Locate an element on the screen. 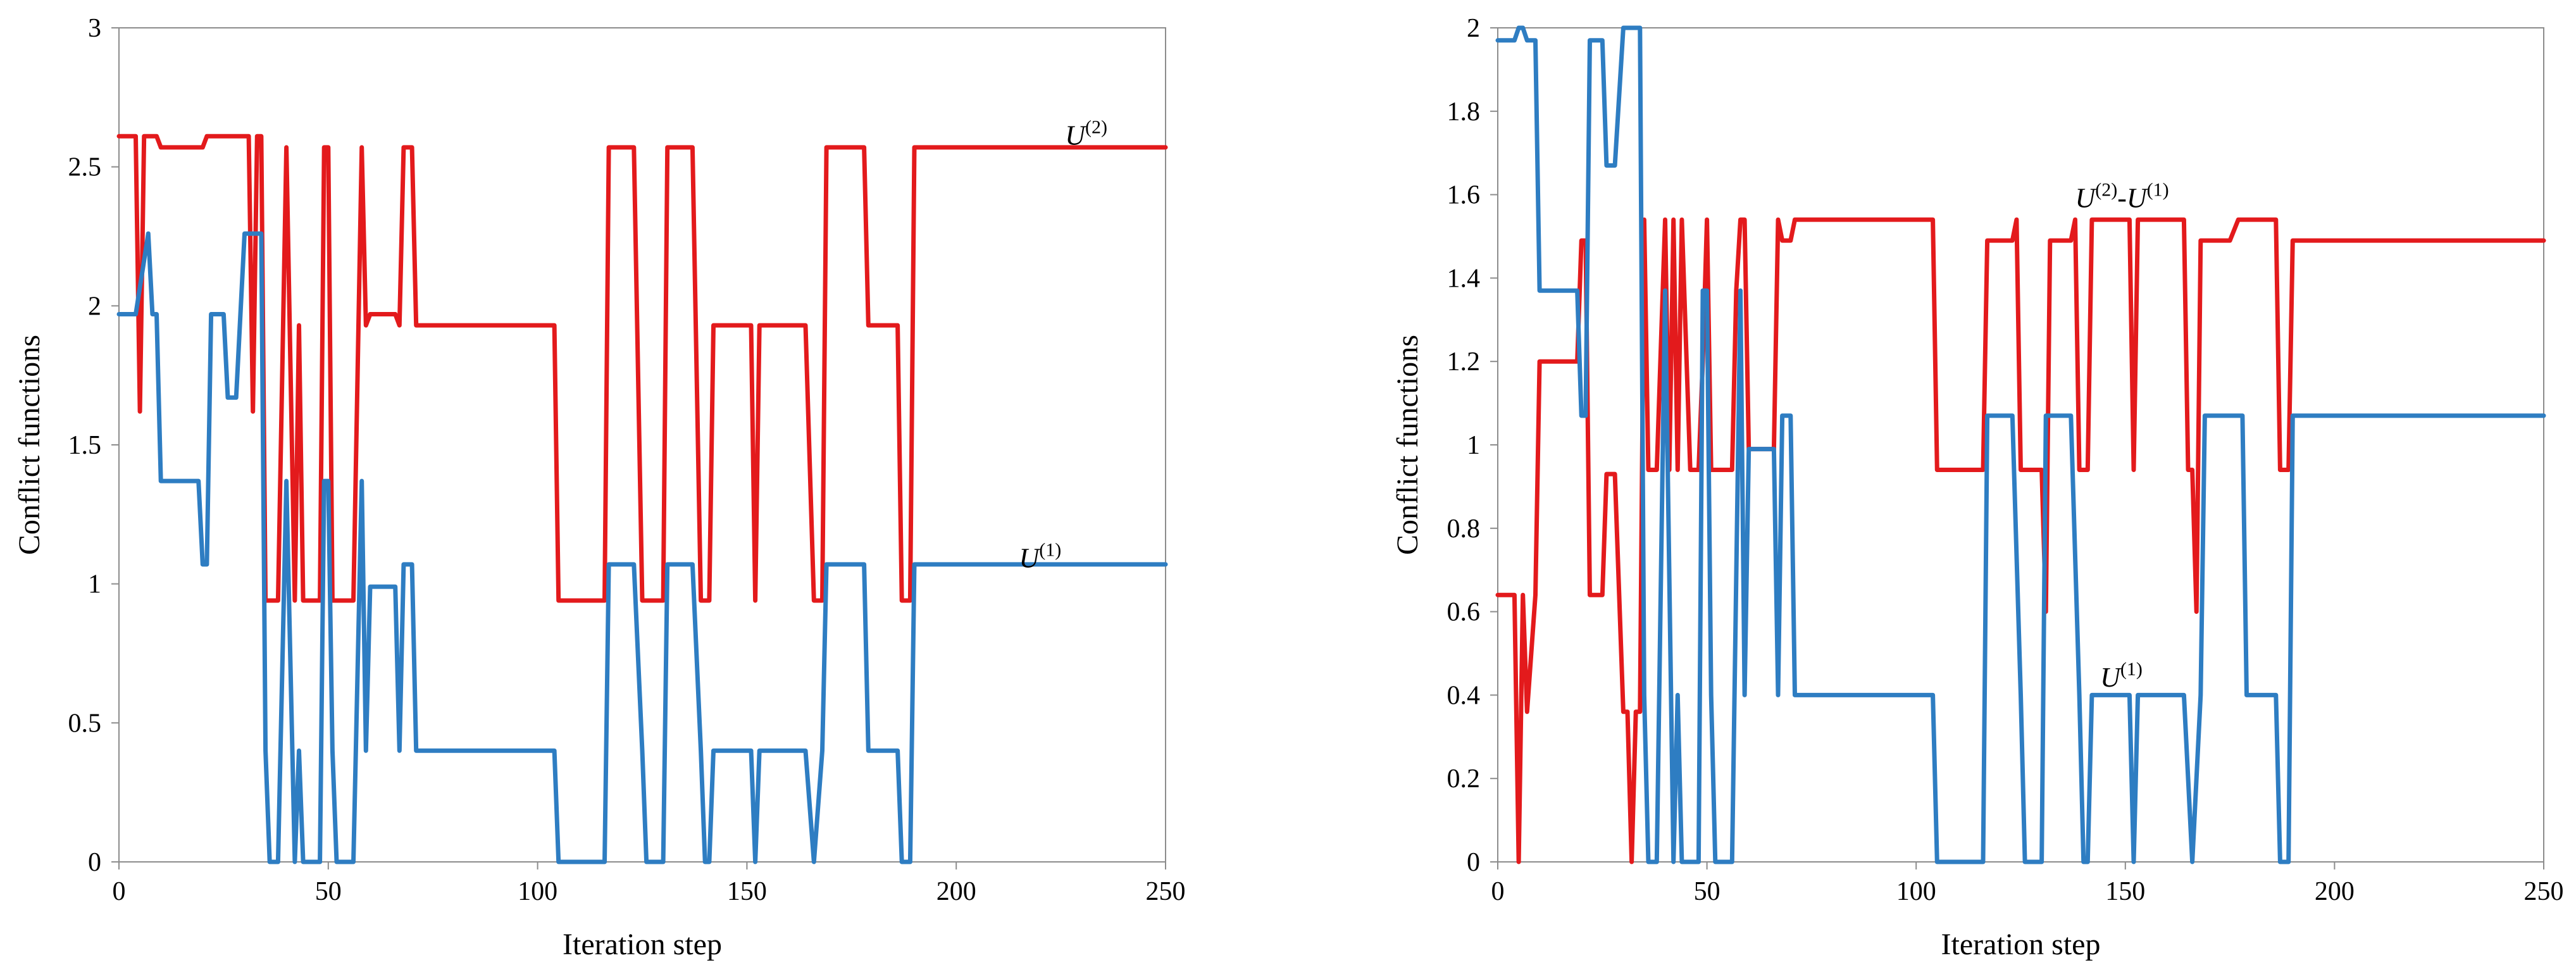 This screenshot has width=2576, height=972. y-tick-label: 0.6 is located at coordinates (1464, 612).